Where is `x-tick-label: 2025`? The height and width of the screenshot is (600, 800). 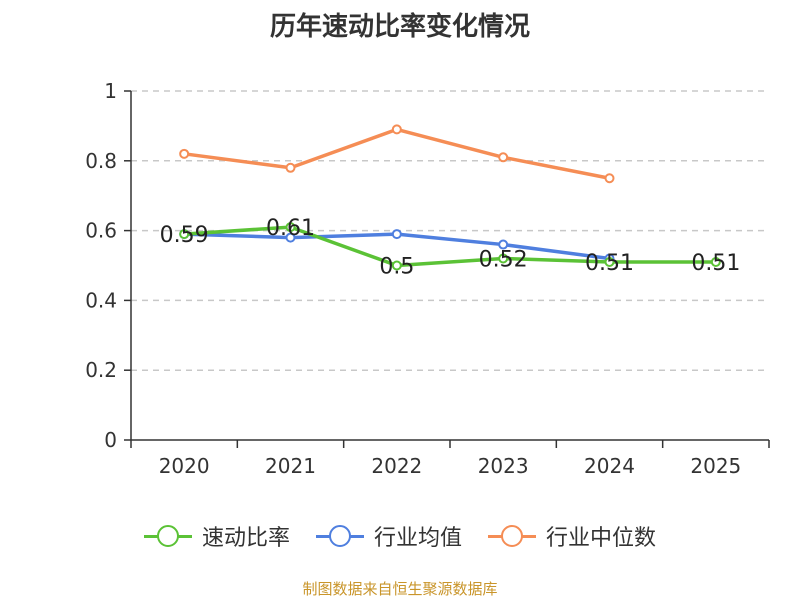 x-tick-label: 2025 is located at coordinates (715, 466).